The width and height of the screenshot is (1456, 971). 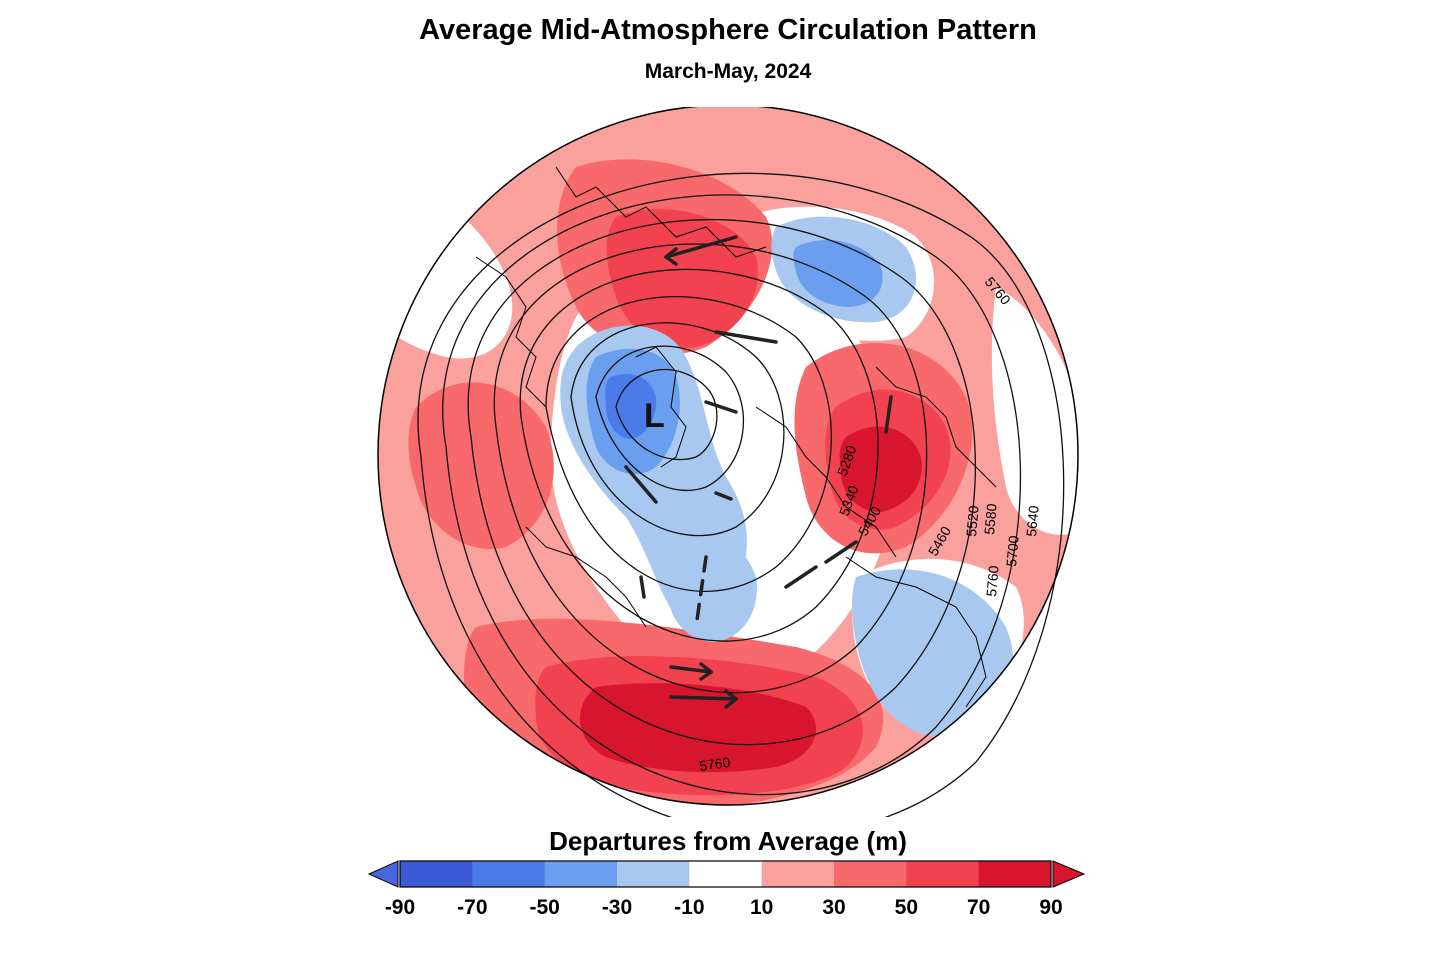 I want to click on anomaly-neg-atlantic, so click(x=712, y=588).